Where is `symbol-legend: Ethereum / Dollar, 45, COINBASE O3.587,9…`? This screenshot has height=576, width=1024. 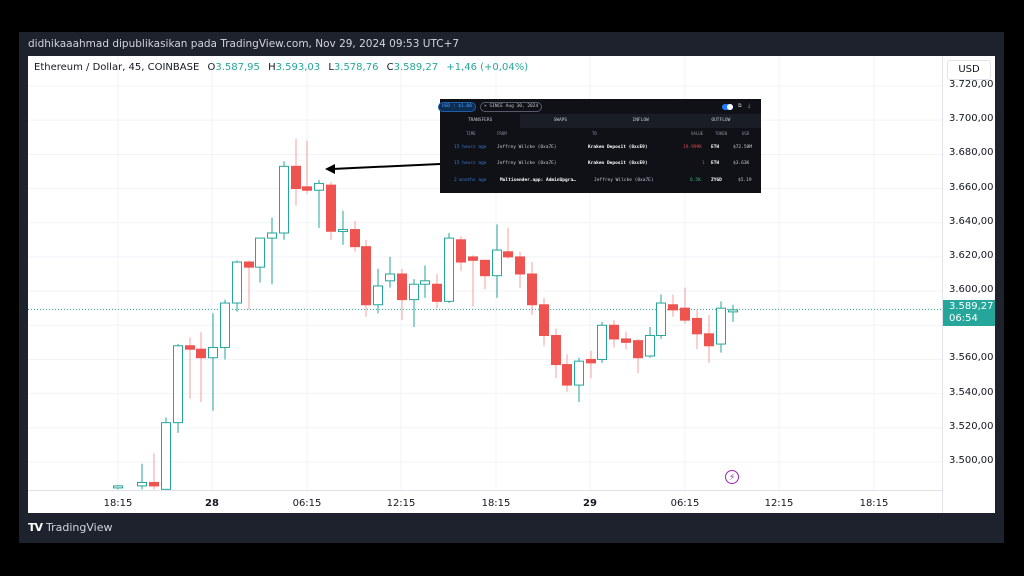 symbol-legend: Ethereum / Dollar, 45, COINBASE O3.587,9… is located at coordinates (281, 67).